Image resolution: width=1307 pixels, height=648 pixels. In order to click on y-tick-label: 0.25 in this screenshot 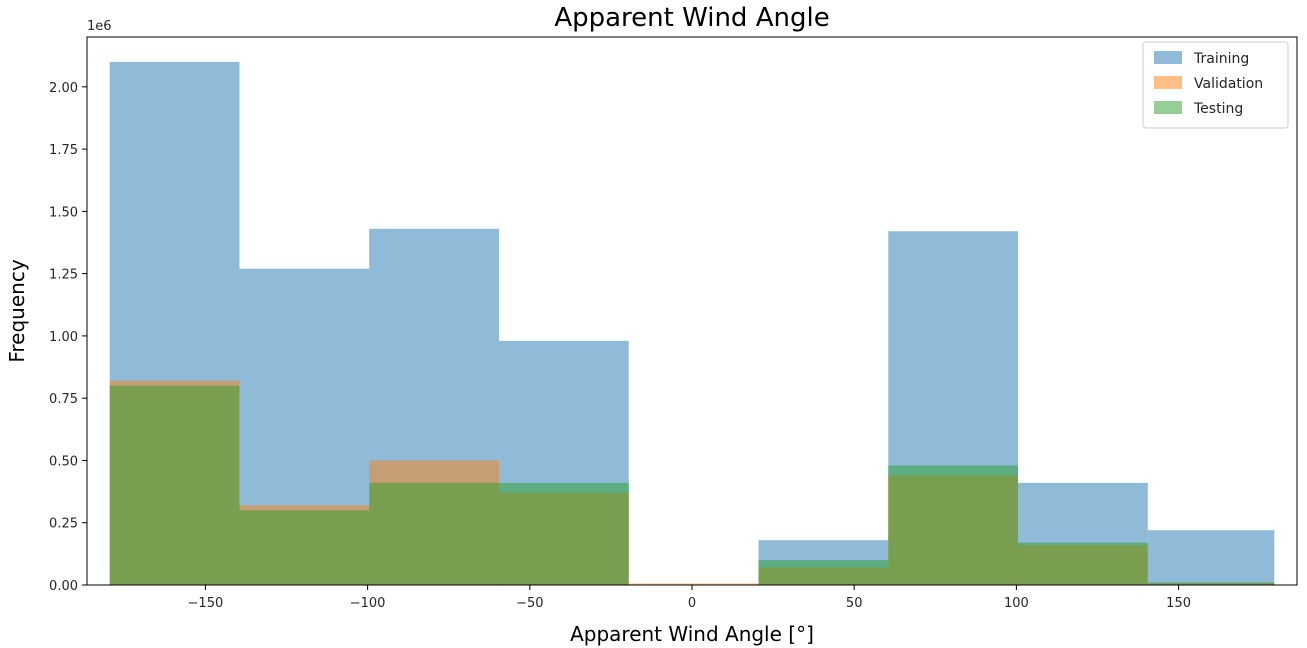, I will do `click(63, 524)`.